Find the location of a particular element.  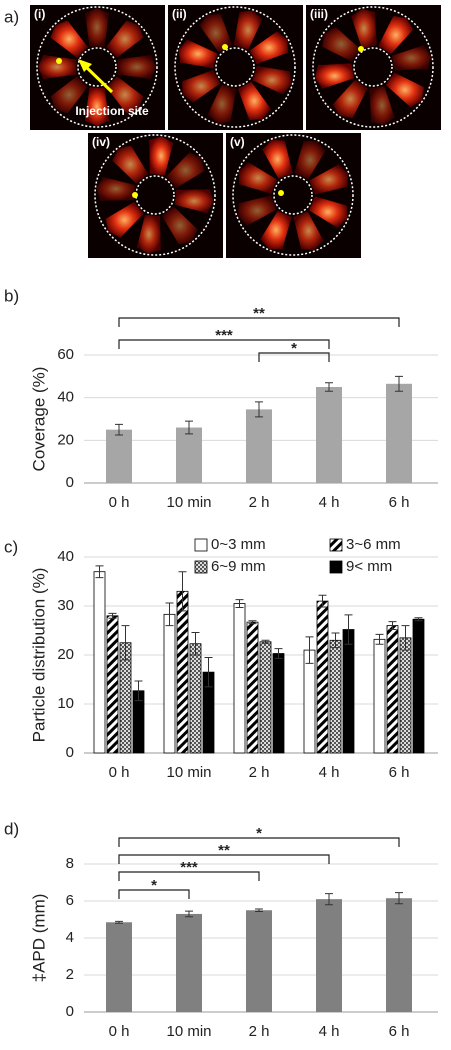

y-tick-label: 10 is located at coordinates (65, 703).